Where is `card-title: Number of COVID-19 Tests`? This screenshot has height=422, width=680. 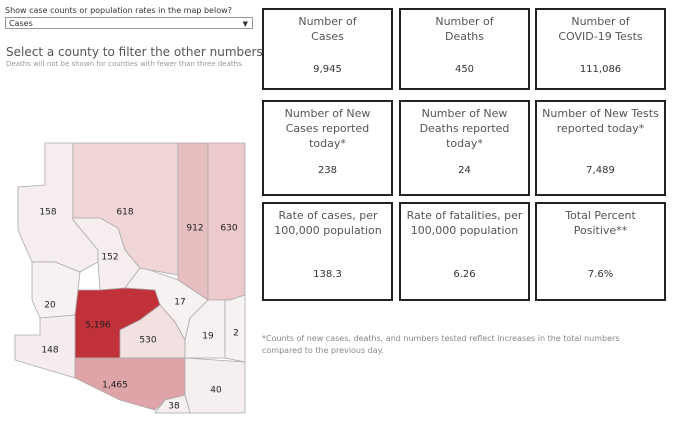
card-title: Number of COVID-19 Tests is located at coordinates (600, 29).